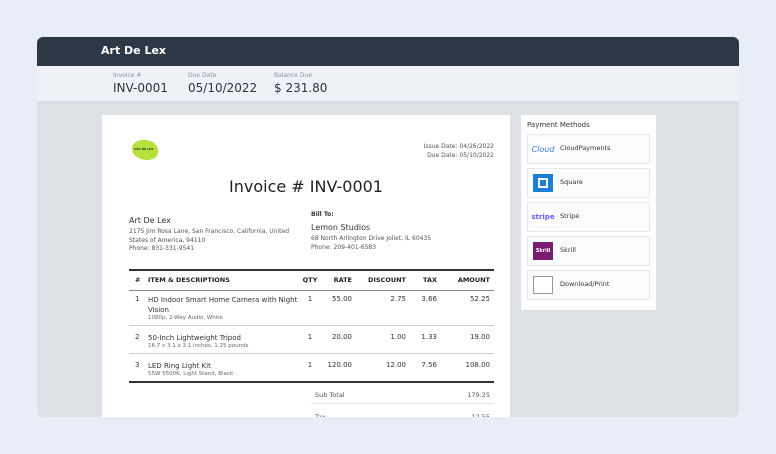  I want to click on cell-rate: 20.00, so click(341, 337).